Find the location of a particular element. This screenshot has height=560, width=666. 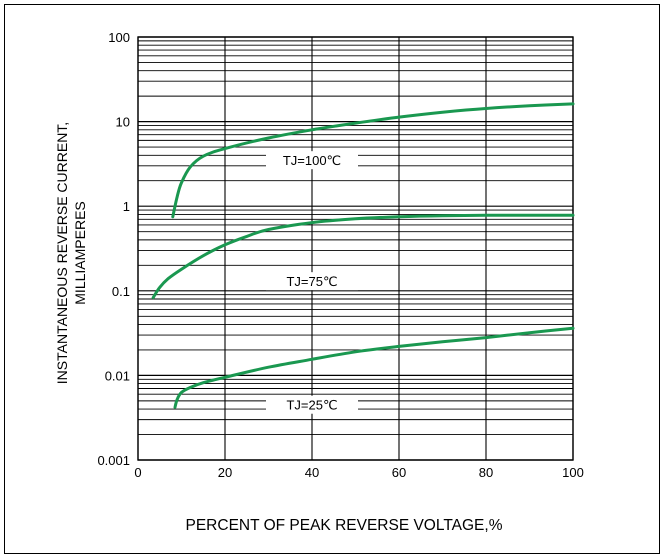

y-tick-label: 0.001 is located at coordinates (113, 460).